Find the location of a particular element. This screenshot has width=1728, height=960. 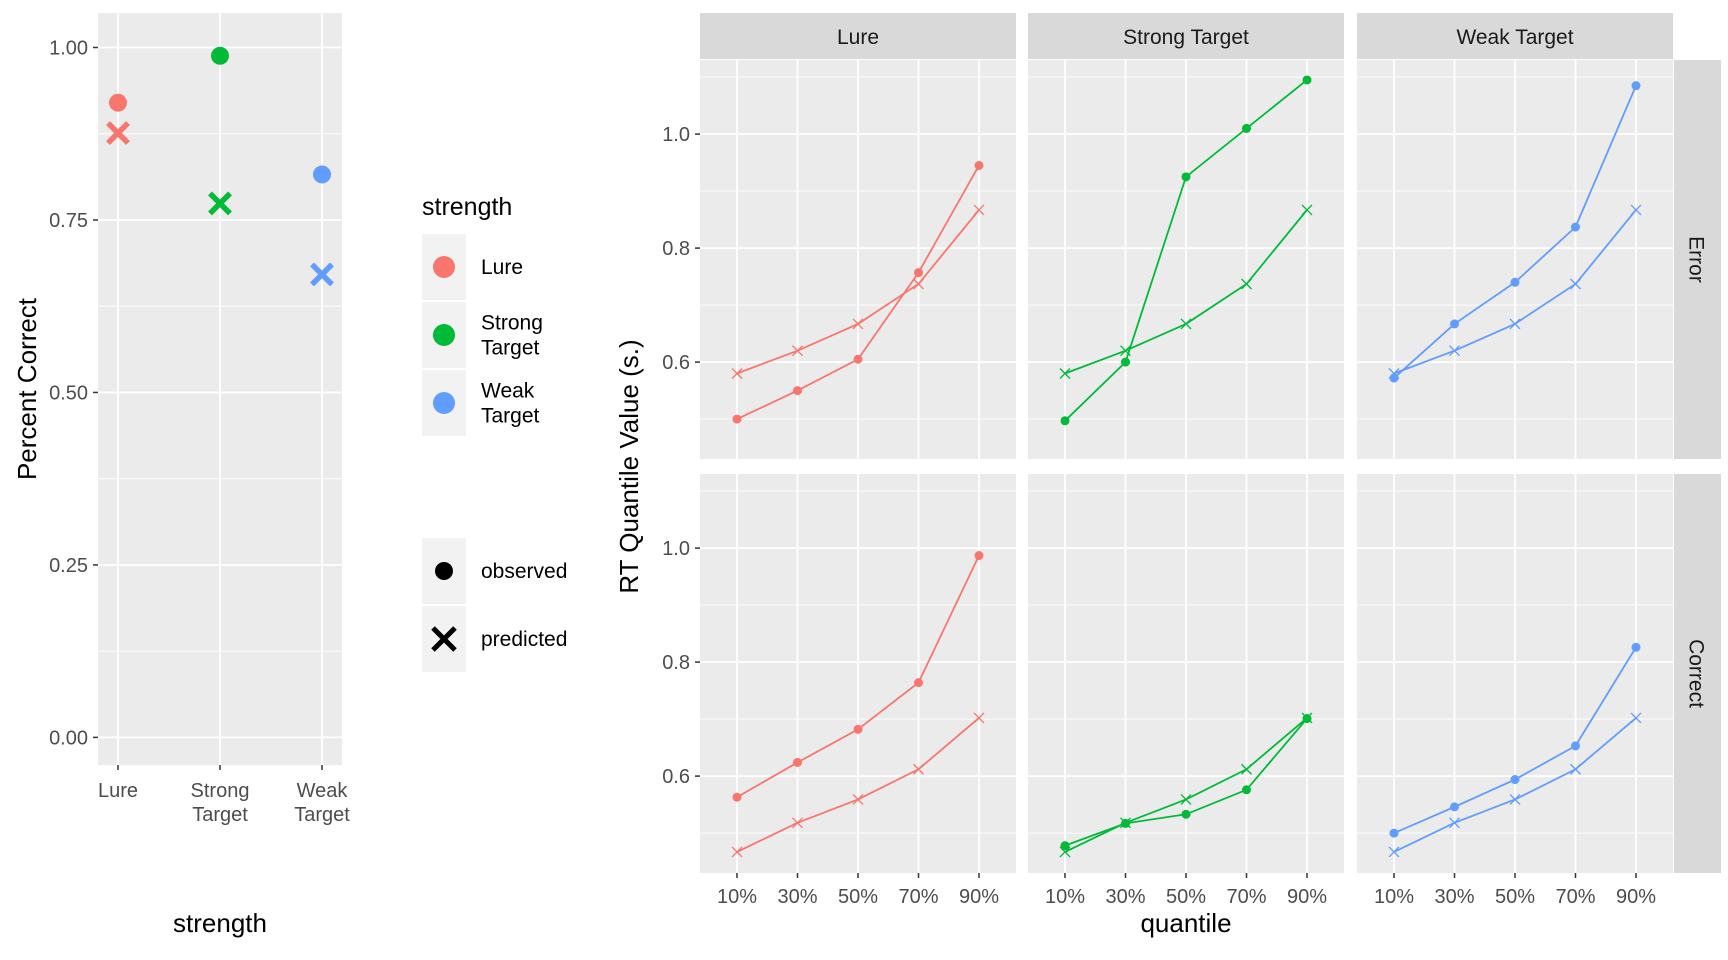

x-tick-label: Lure is located at coordinates (118, 791).